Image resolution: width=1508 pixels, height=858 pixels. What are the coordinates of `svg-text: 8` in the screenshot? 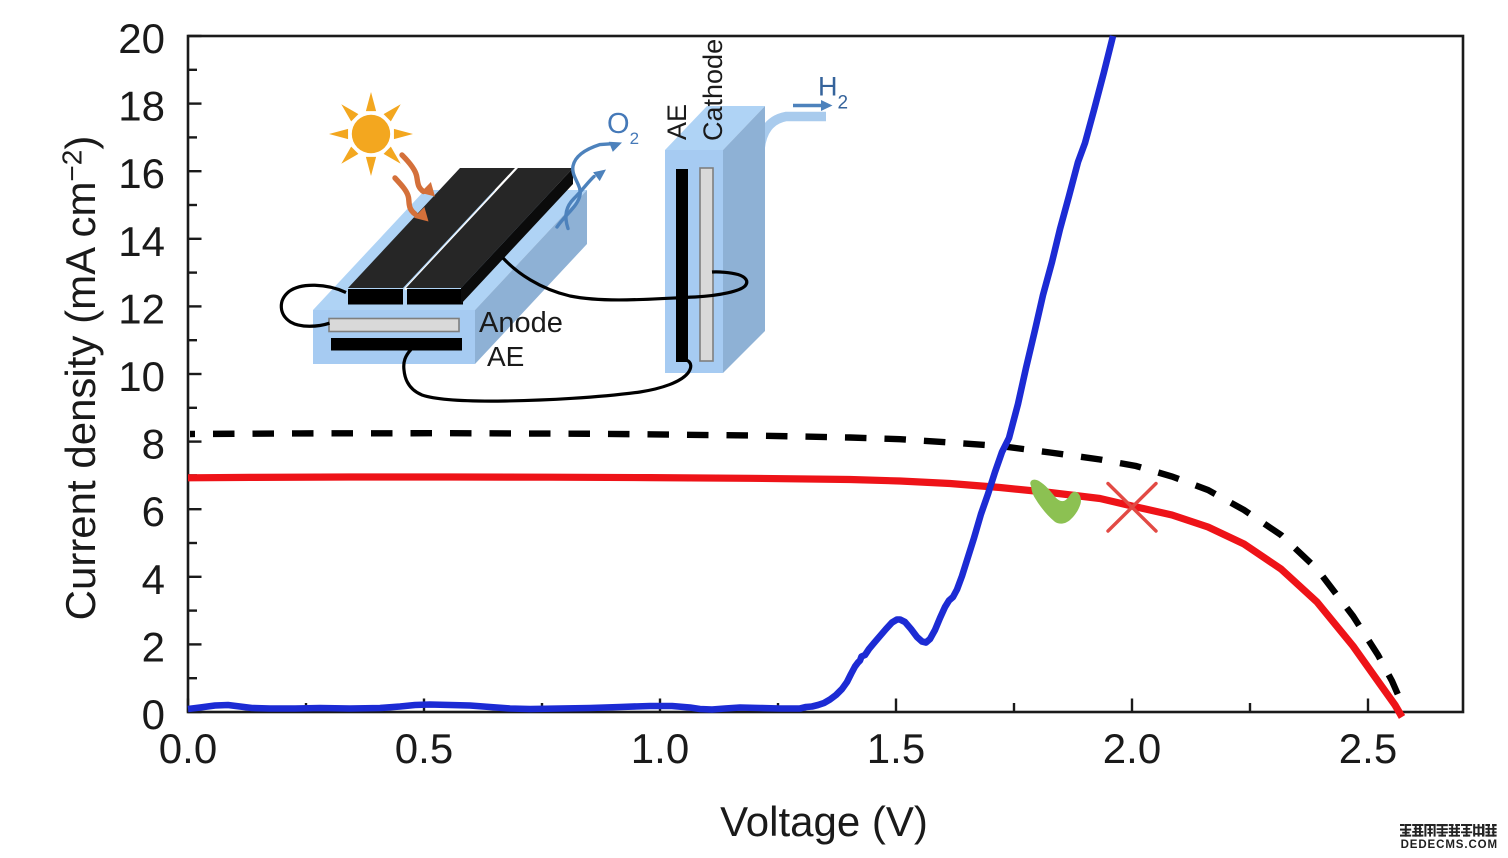 It's located at (153, 444).